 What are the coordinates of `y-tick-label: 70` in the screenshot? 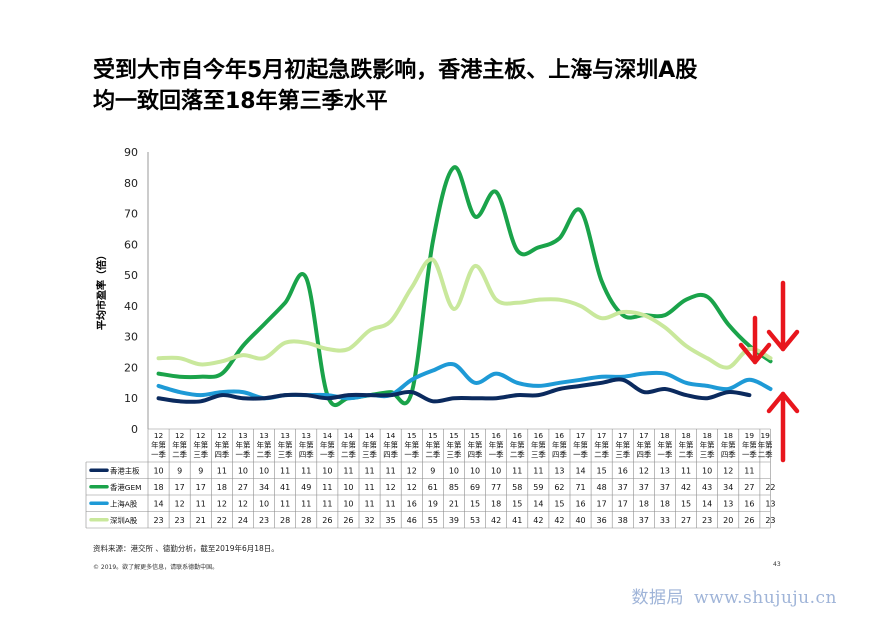 It's located at (131, 214).